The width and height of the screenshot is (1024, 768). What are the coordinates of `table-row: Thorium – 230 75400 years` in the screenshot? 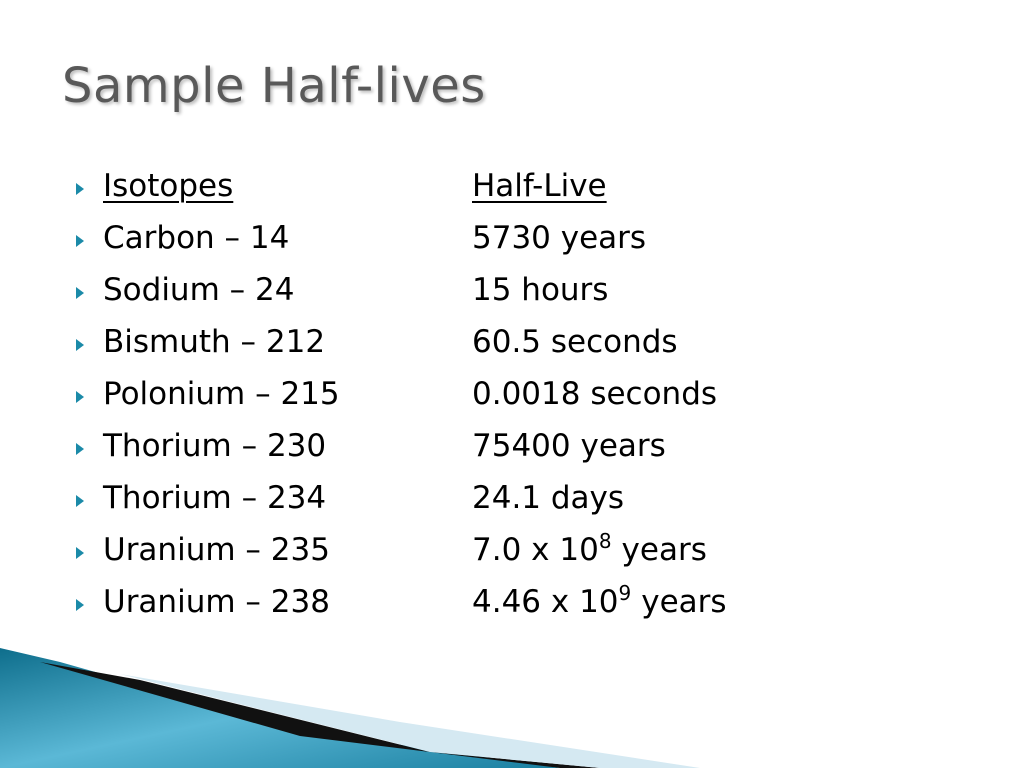 It's located at (450, 454).